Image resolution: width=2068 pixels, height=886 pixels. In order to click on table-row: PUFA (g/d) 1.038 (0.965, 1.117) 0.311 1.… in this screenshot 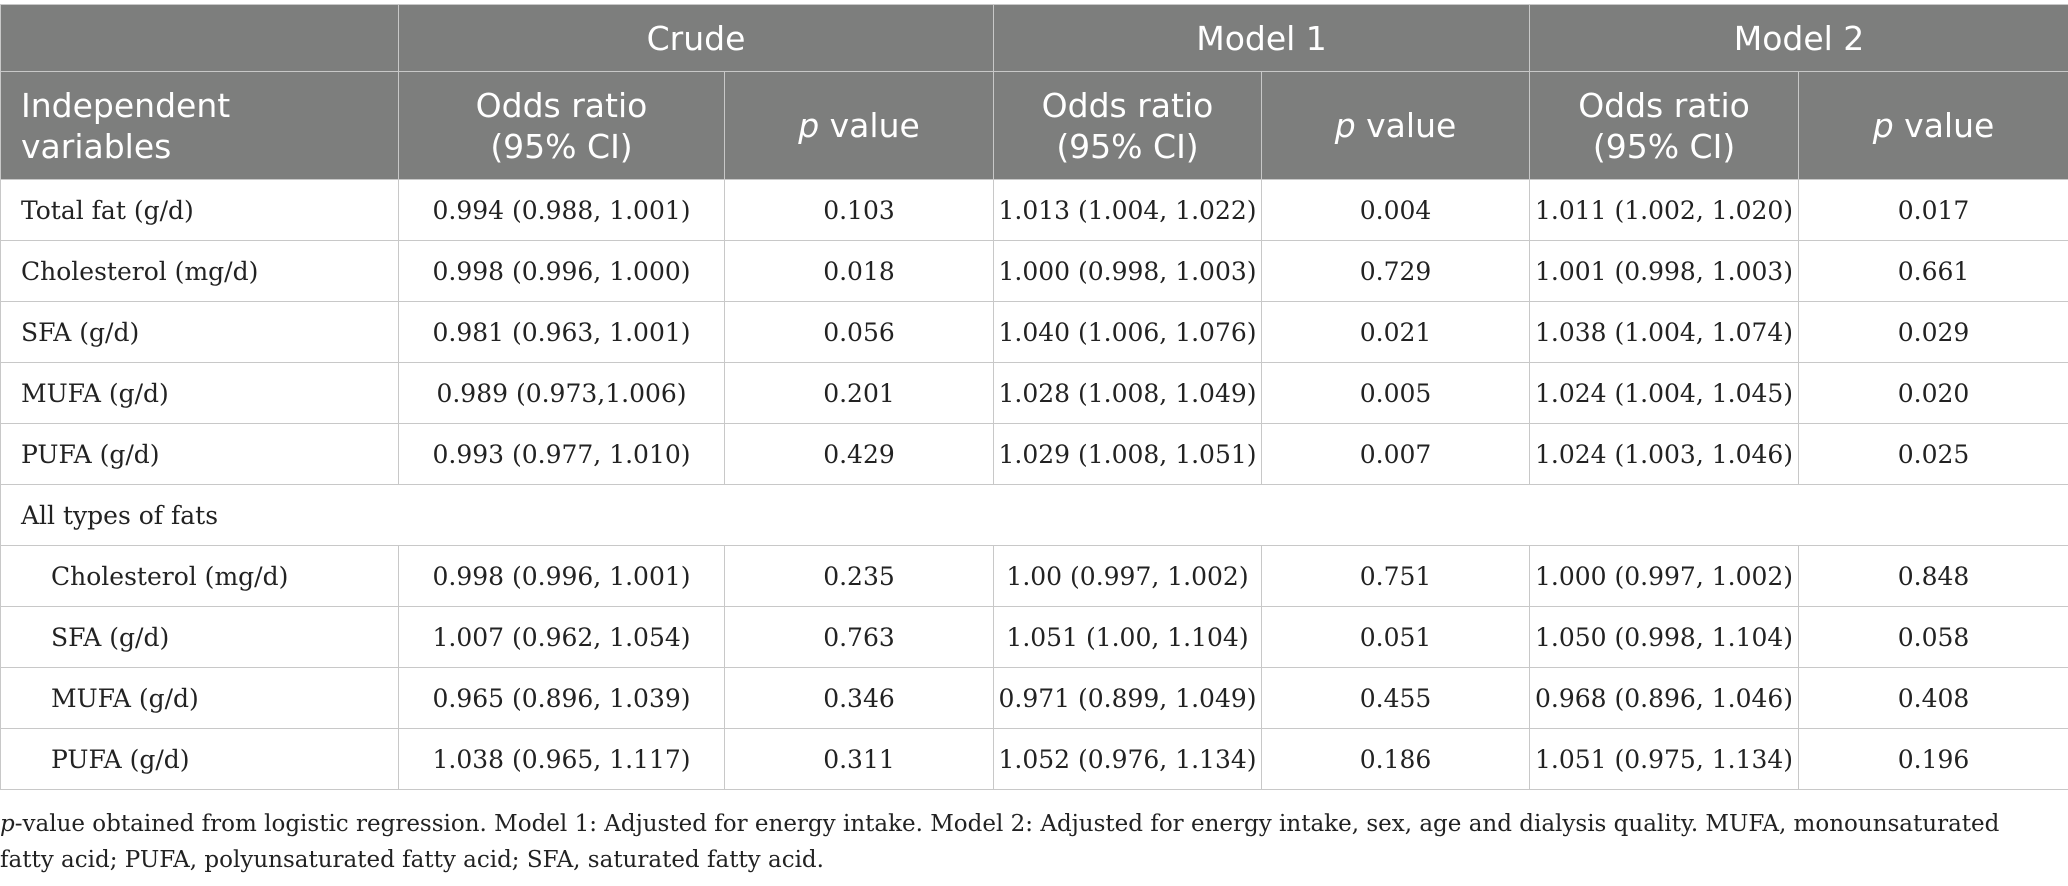, I will do `click(1034, 759)`.